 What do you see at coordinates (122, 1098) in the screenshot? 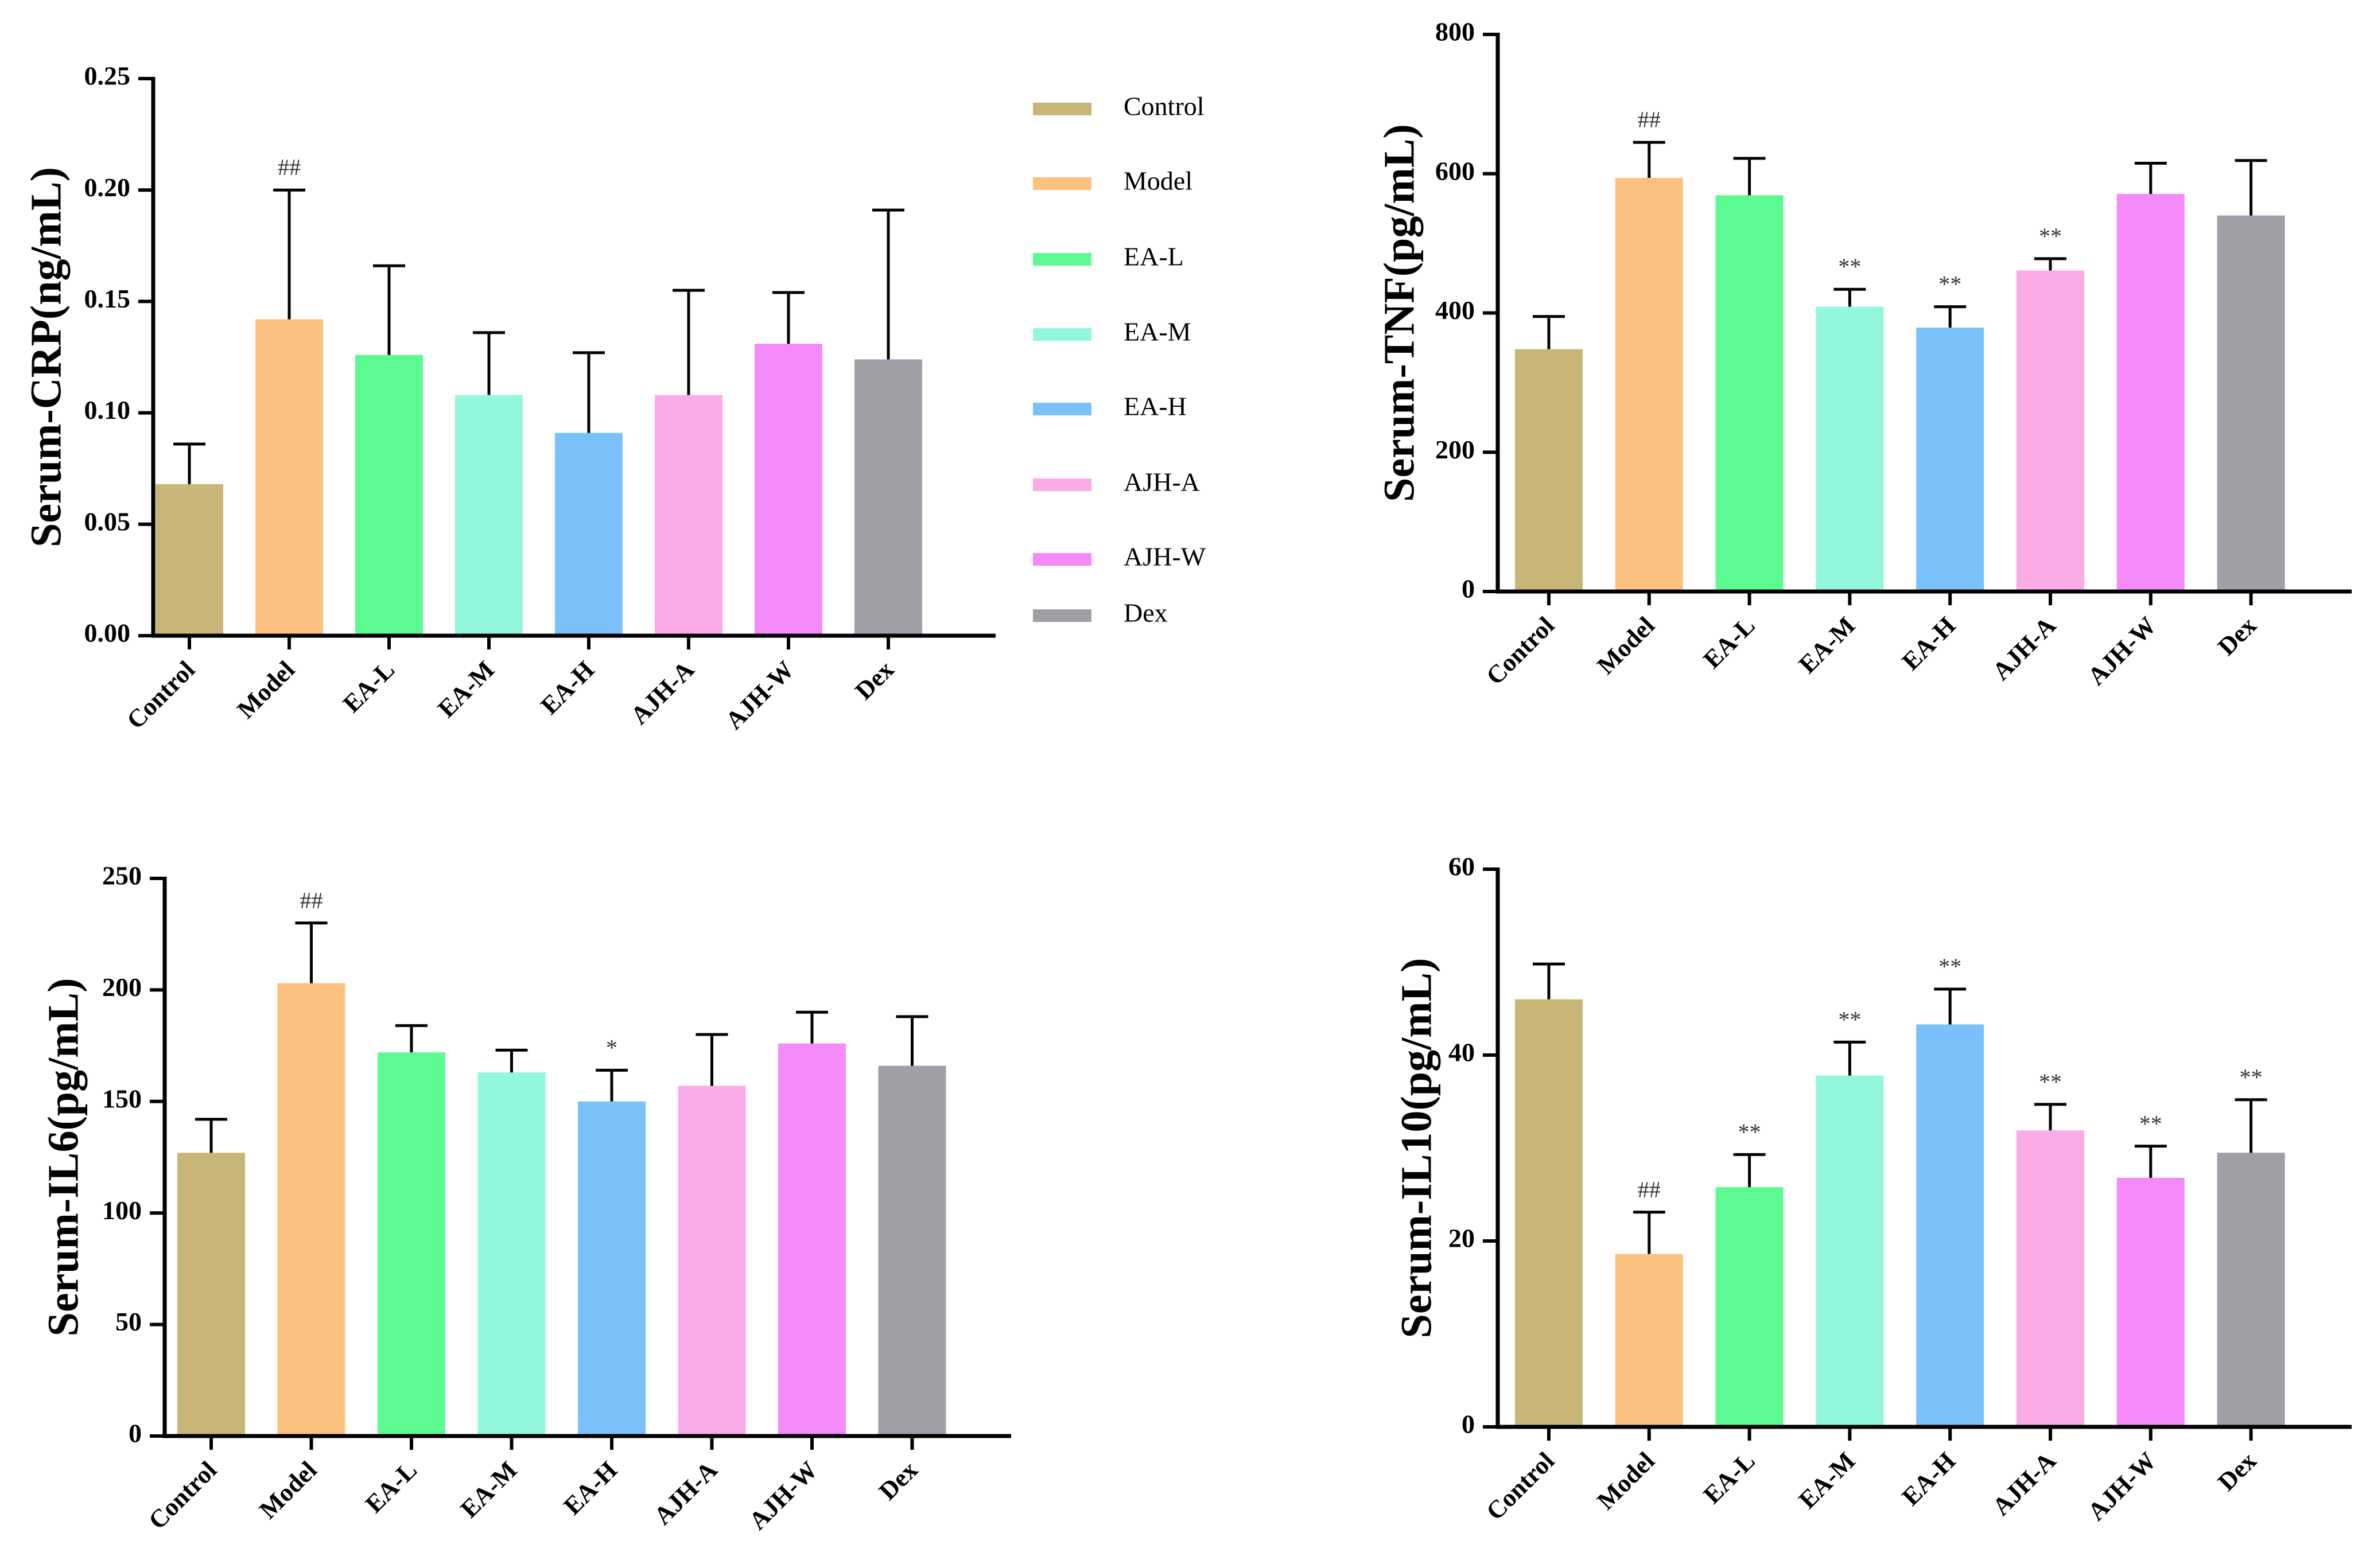
I see `il6-y-tick-label: 150` at bounding box center [122, 1098].